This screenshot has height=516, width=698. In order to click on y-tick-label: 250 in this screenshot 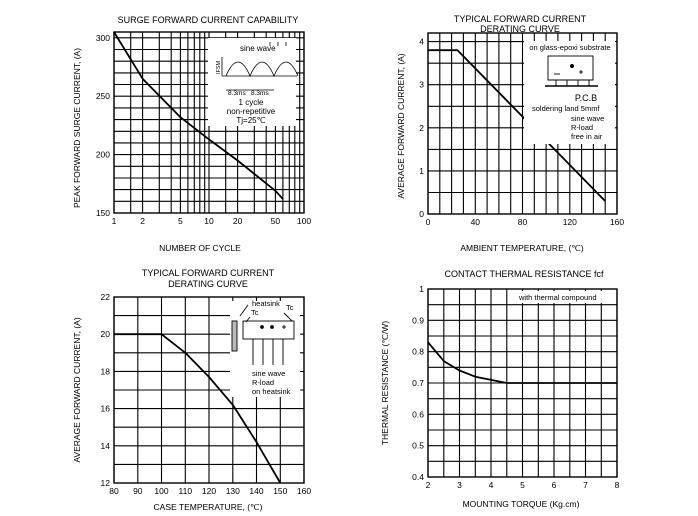, I will do `click(103, 96)`.